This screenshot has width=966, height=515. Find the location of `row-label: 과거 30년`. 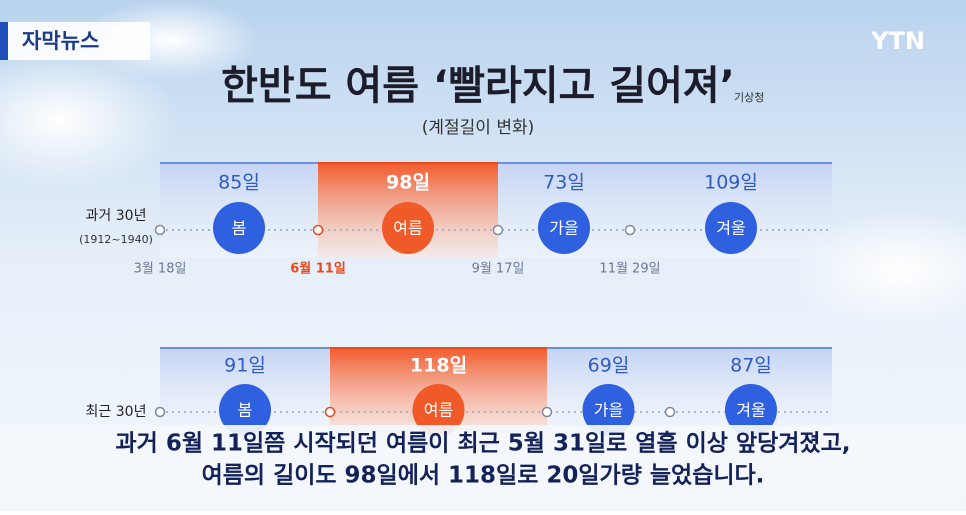

row-label: 과거 30년 is located at coordinates (116, 216).